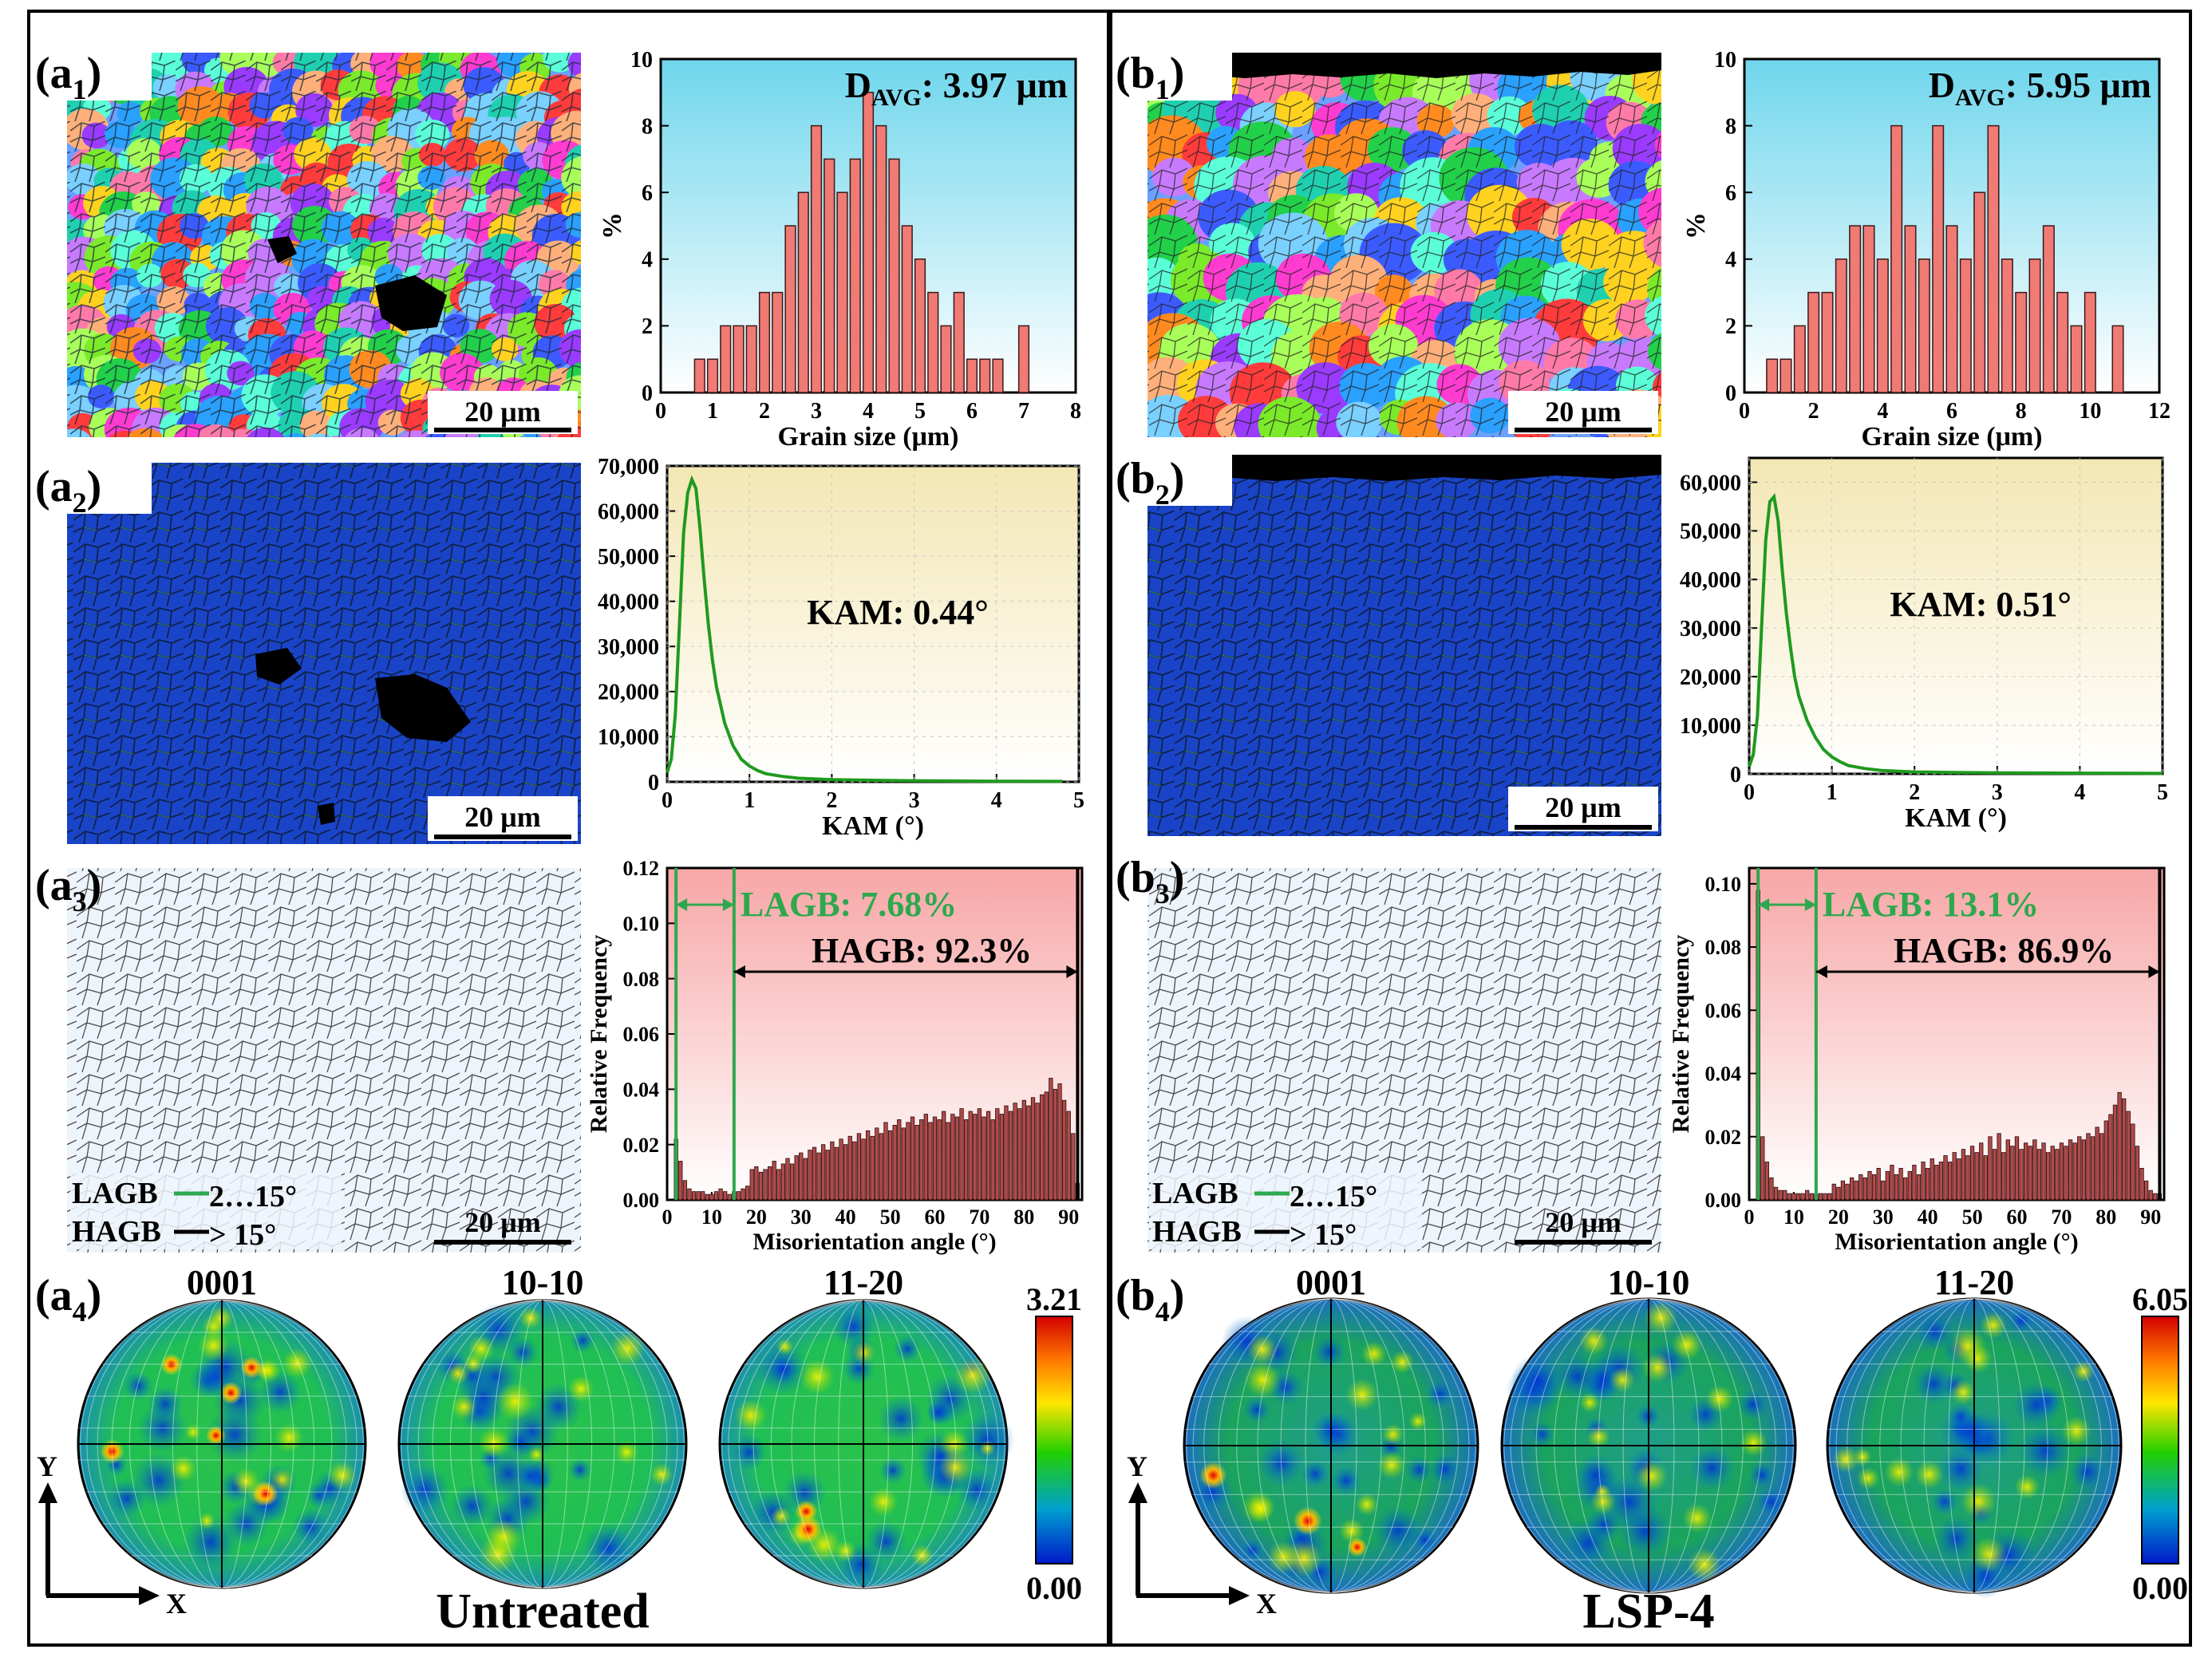 The width and height of the screenshot is (2212, 1669). Describe the element at coordinates (1404, 245) in the screenshot. I see `ipf-map-lsp4` at that location.